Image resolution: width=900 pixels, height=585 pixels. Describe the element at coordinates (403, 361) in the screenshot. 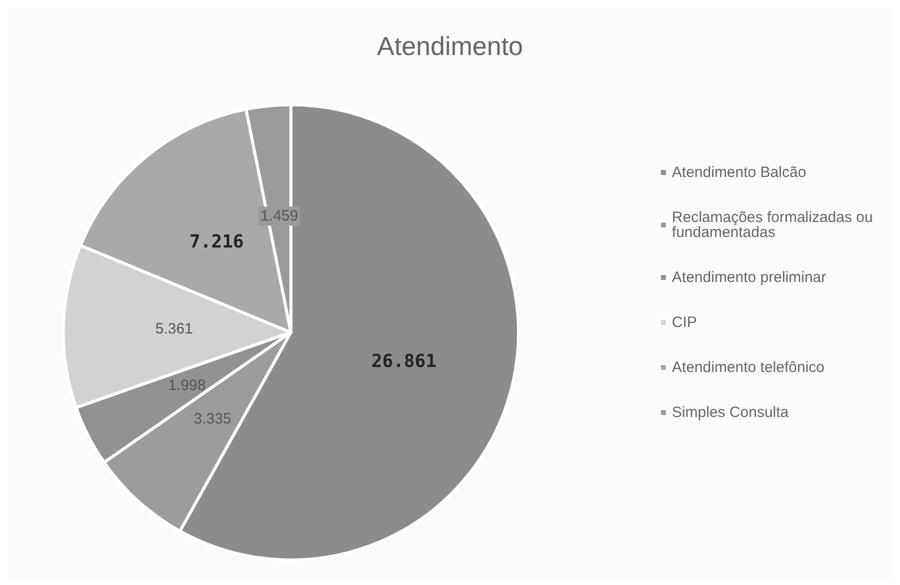

I see `data-label: 26.861` at that location.